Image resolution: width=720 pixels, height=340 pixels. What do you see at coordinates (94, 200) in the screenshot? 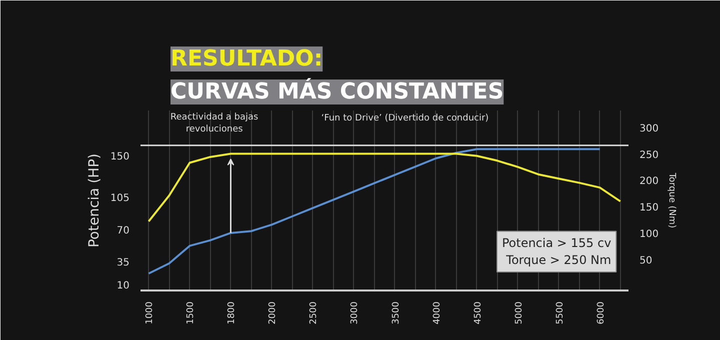
I see `y-axis-title: Potencia (HP)` at bounding box center [94, 200].